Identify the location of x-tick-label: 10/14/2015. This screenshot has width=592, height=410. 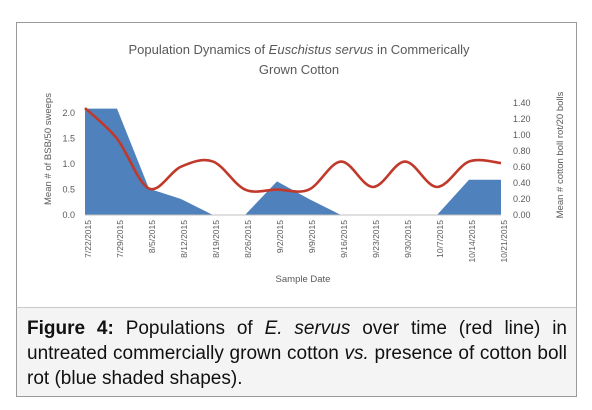
(472, 241).